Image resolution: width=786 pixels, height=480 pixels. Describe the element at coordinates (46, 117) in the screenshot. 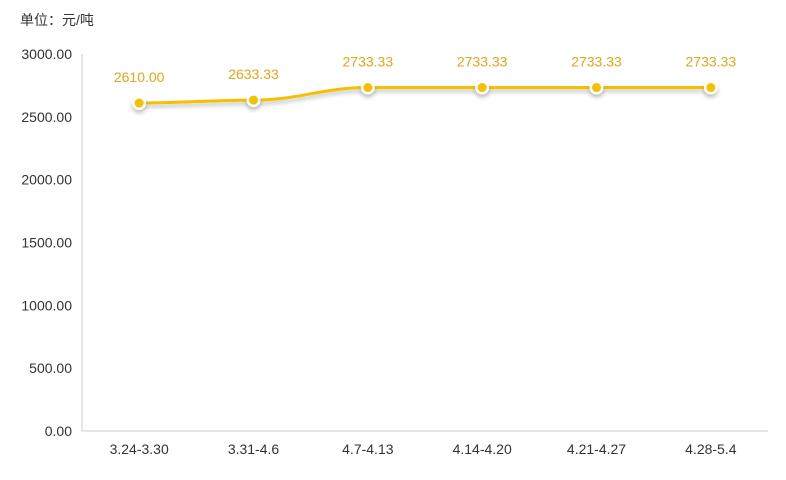

I see `y-tick-label: 2500.00` at that location.